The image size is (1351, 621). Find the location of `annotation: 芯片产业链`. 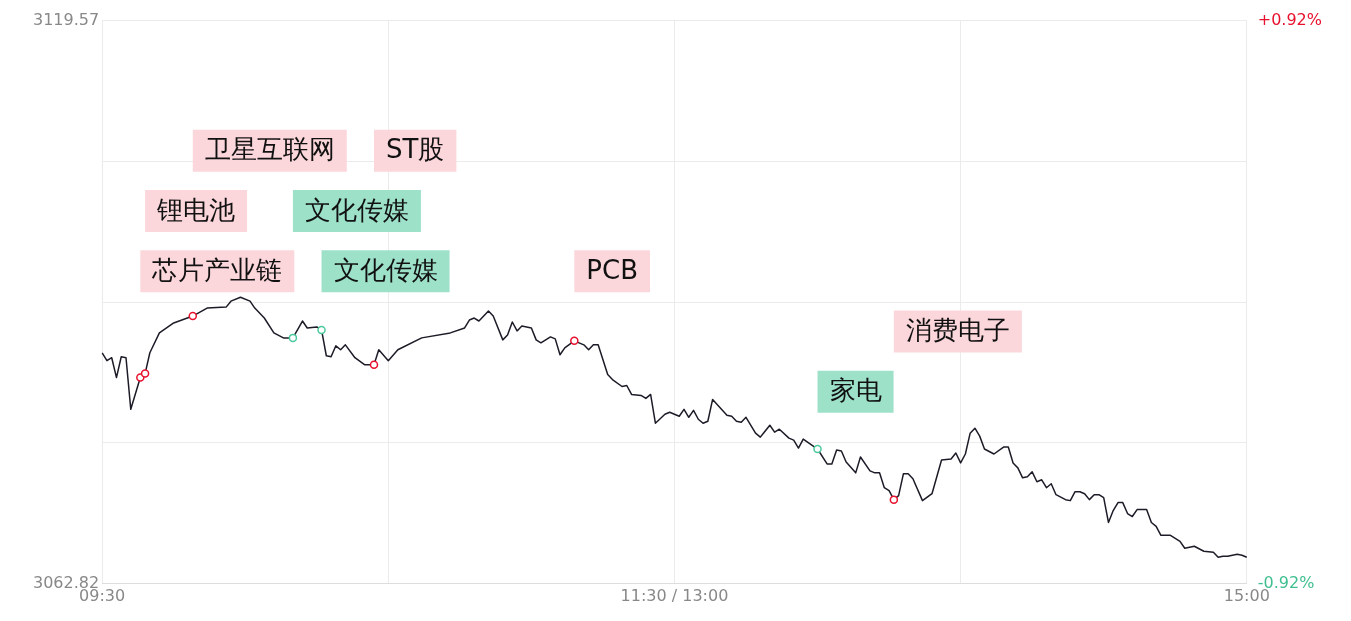

annotation: 芯片产业链 is located at coordinates (217, 269).